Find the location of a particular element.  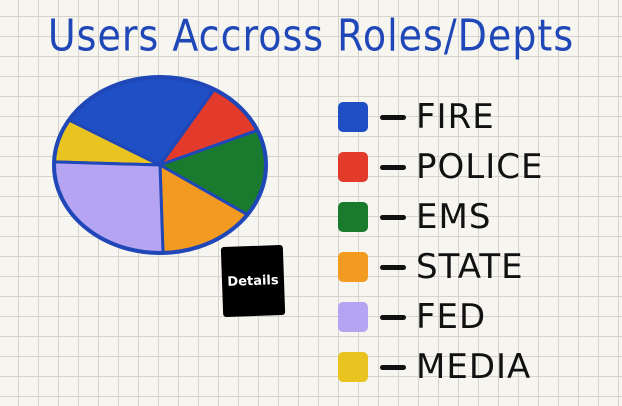

legend-label: EMS is located at coordinates (454, 217).